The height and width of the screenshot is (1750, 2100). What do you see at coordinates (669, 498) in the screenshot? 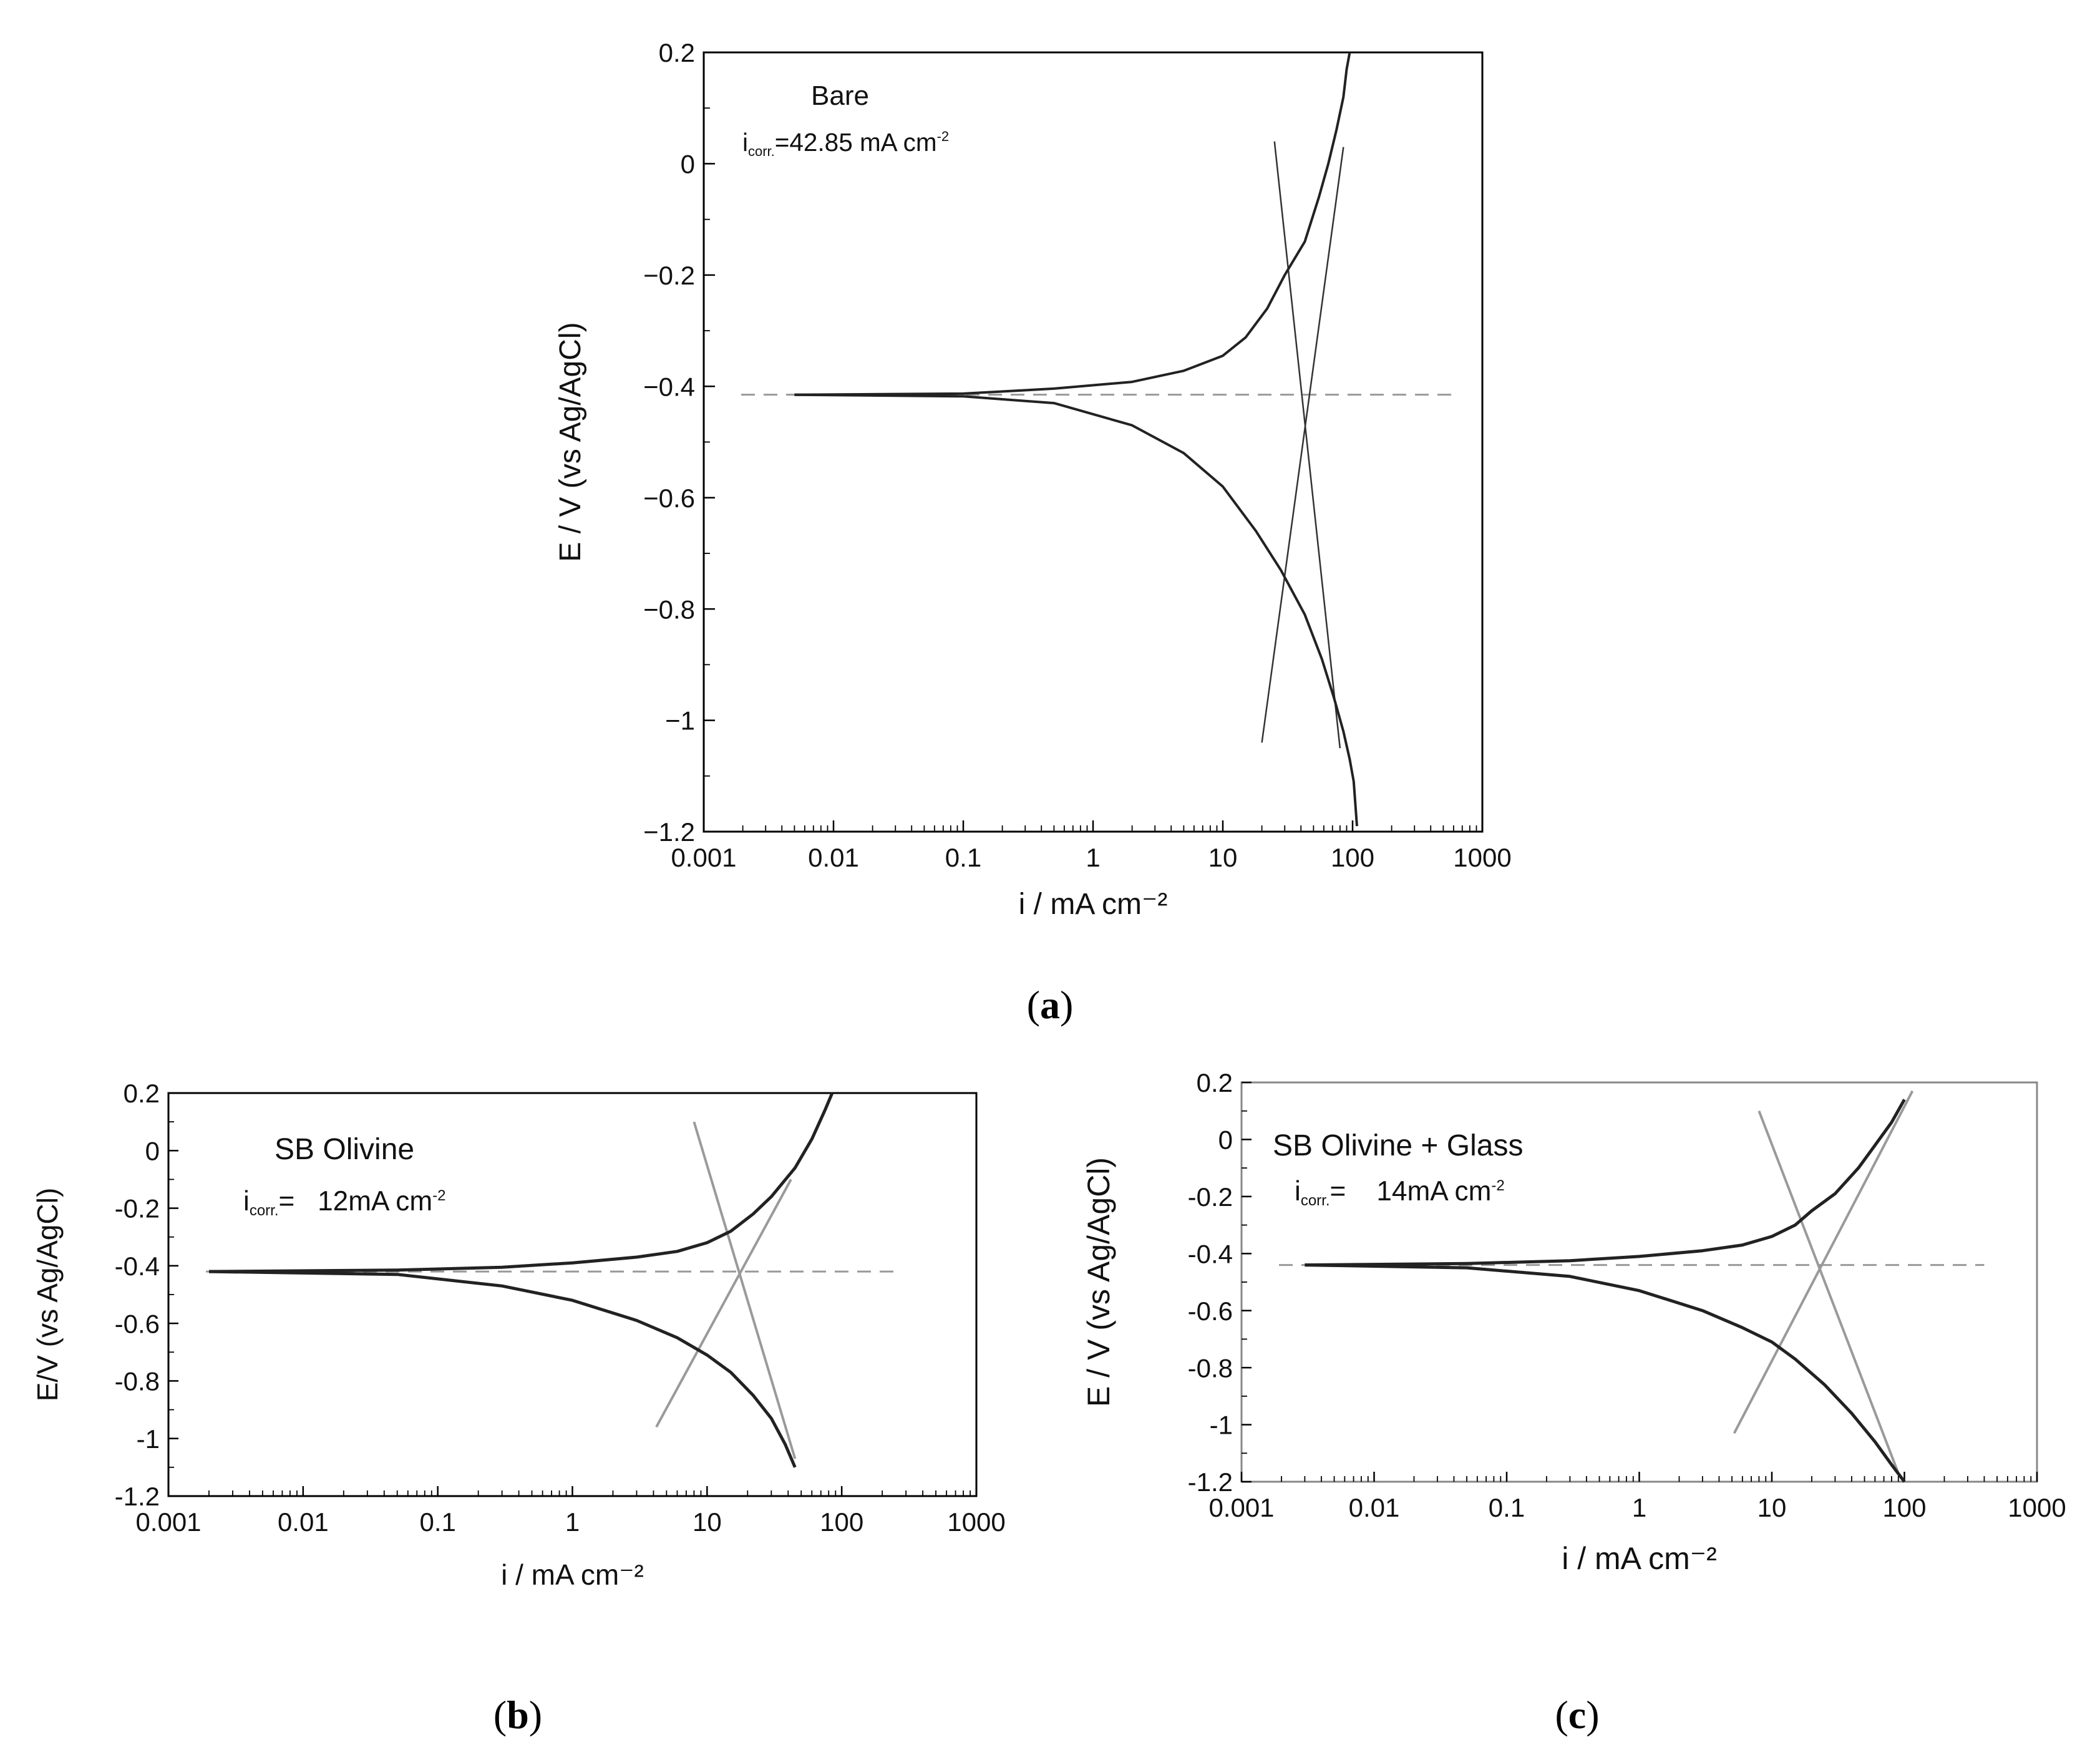
I see `y-tick-label: −0.6` at bounding box center [669, 498].